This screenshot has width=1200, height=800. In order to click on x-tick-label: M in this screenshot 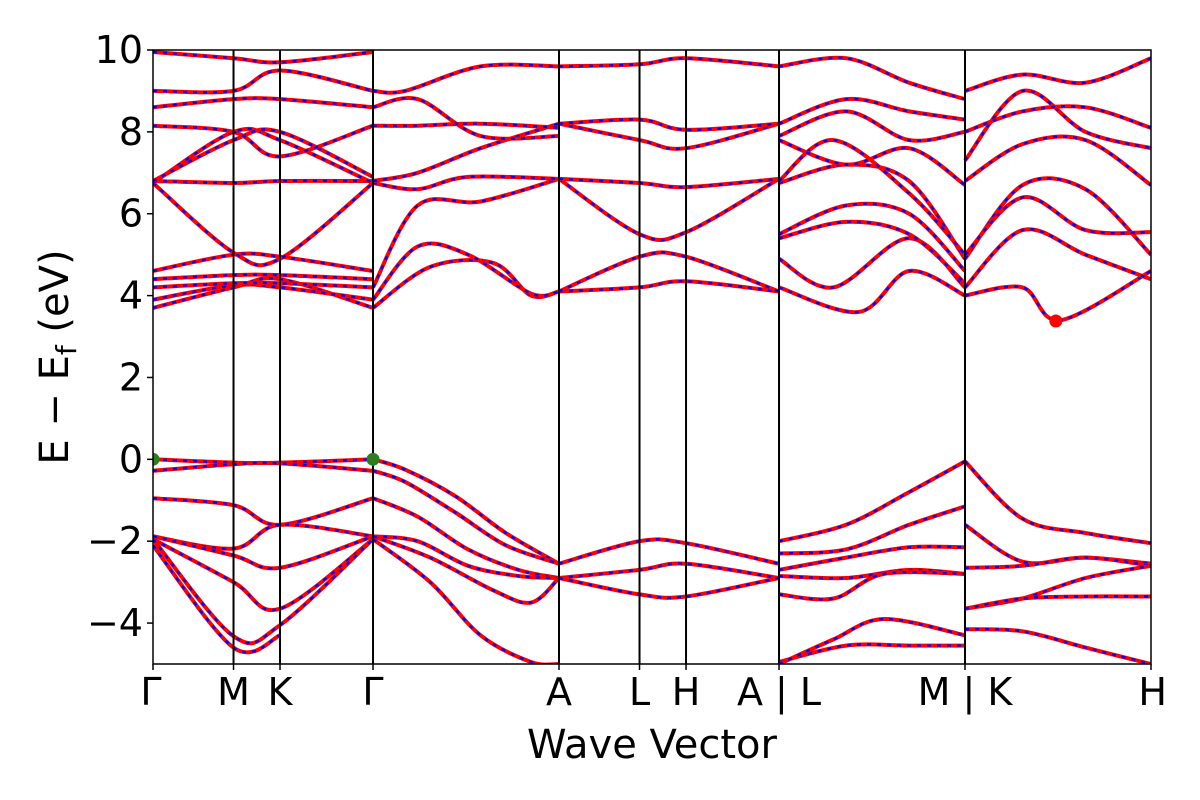, I will do `click(233, 692)`.